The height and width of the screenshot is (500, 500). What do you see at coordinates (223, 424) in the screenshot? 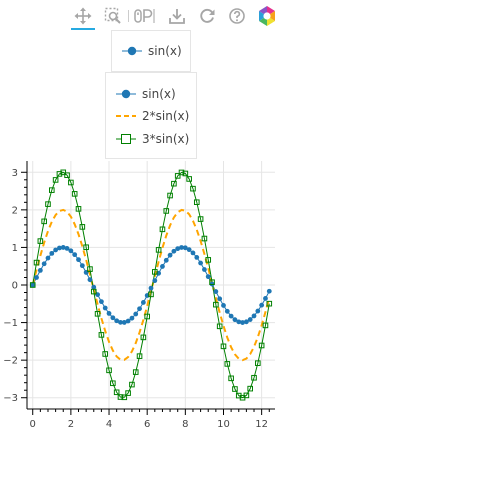
I see `x-tick-label: 10` at bounding box center [223, 424].